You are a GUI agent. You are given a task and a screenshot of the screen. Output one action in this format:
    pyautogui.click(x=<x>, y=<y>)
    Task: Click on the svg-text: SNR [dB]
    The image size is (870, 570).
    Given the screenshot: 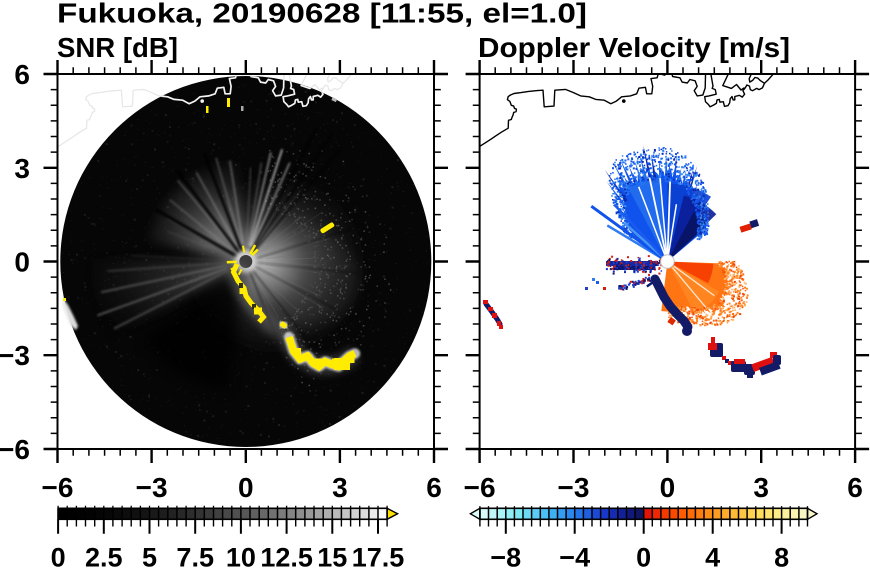 What is the action you would take?
    pyautogui.click(x=117, y=47)
    